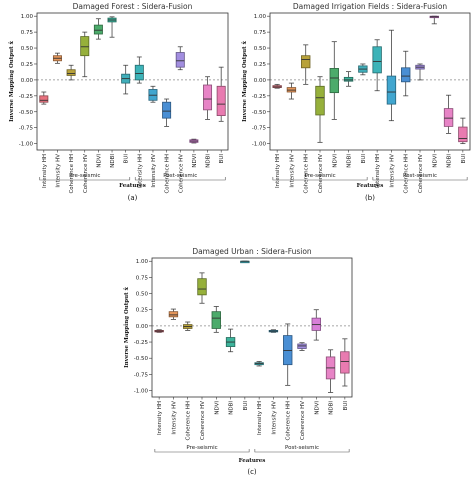 This screenshot has height=479, width=474. What do you see at coordinates (370, 198) in the screenshot?
I see `panel-label: (b)` at bounding box center [370, 198].